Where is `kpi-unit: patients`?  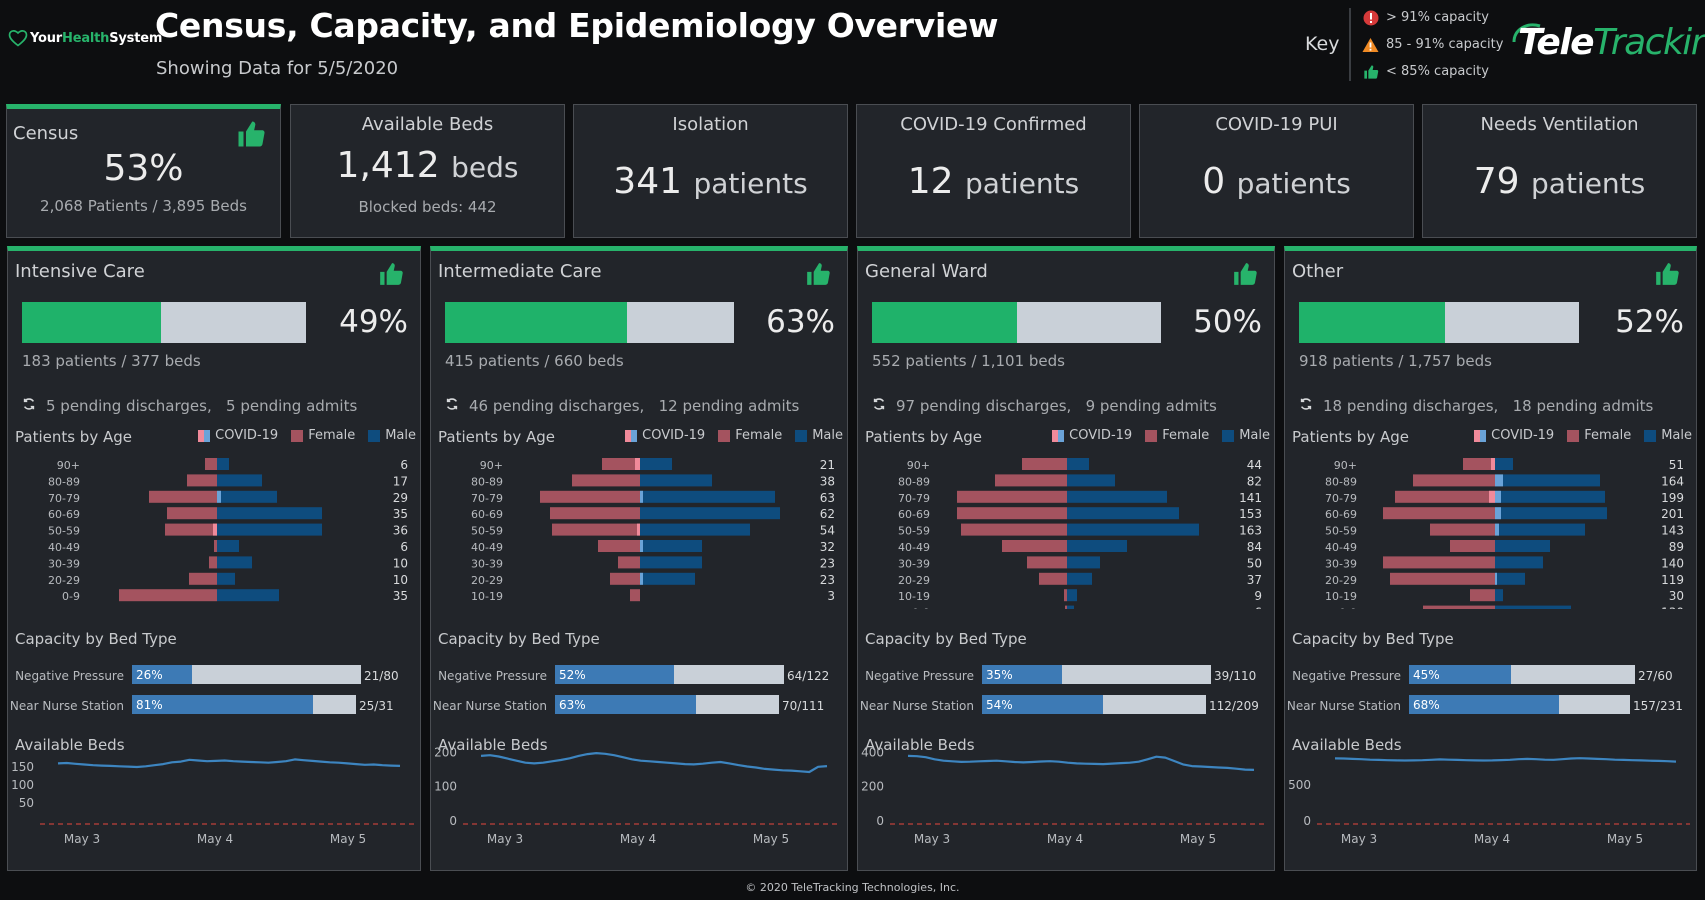
kpi-unit: patients is located at coordinates (1022, 183).